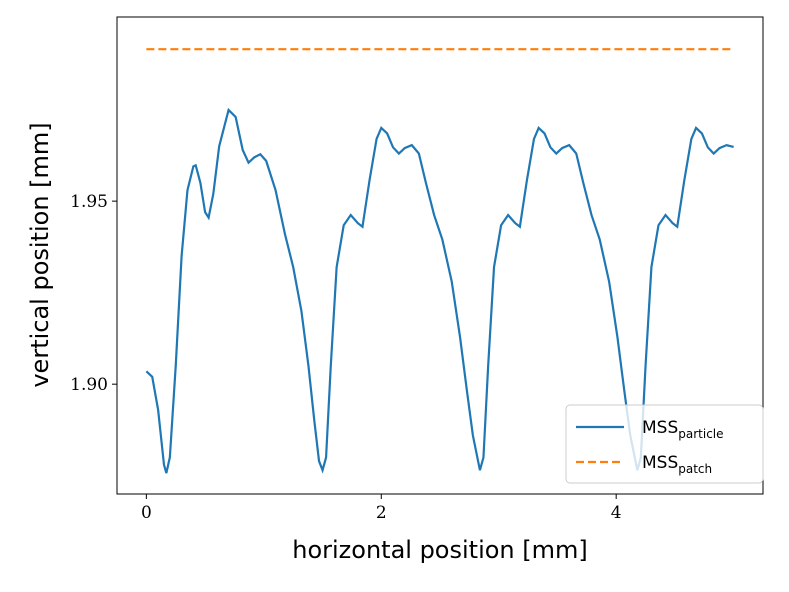 The height and width of the screenshot is (592, 789). I want to click on legend-label: MSSpatch, so click(677, 464).